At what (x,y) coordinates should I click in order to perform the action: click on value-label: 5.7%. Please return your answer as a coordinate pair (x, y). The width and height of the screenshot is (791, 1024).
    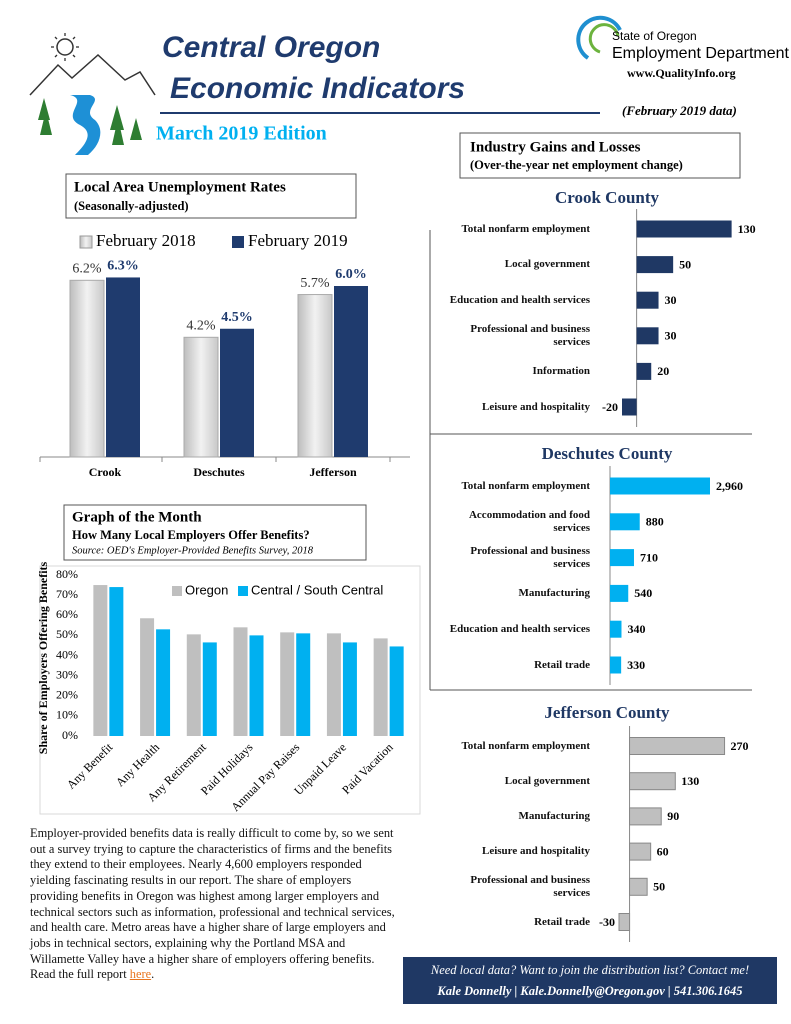
    Looking at the image, I should click on (315, 283).